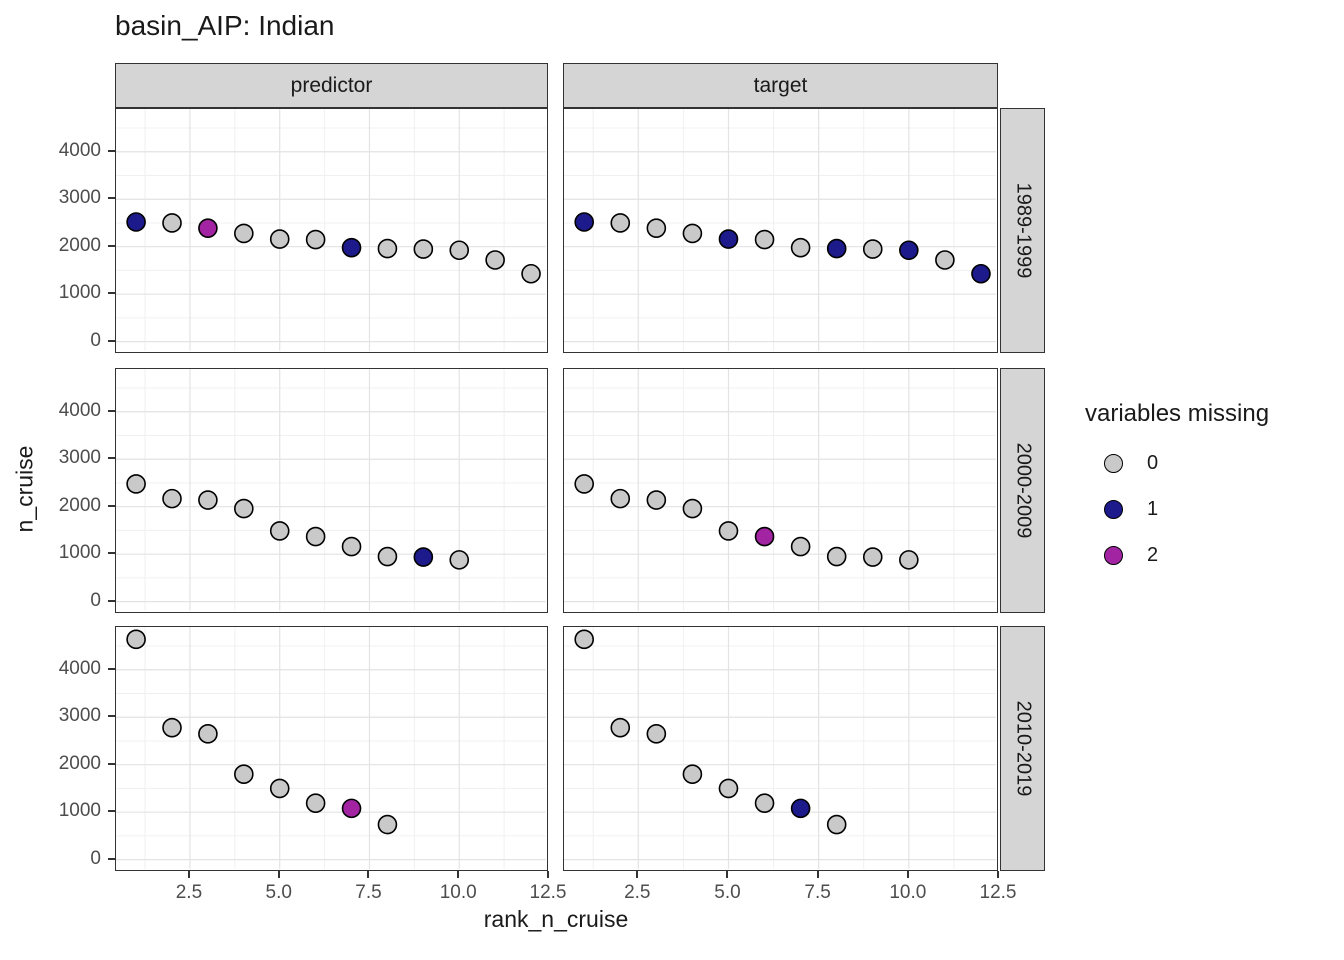 Image resolution: width=1344 pixels, height=960 pixels. I want to click on legend-item-1-label: 1, so click(1153, 508).